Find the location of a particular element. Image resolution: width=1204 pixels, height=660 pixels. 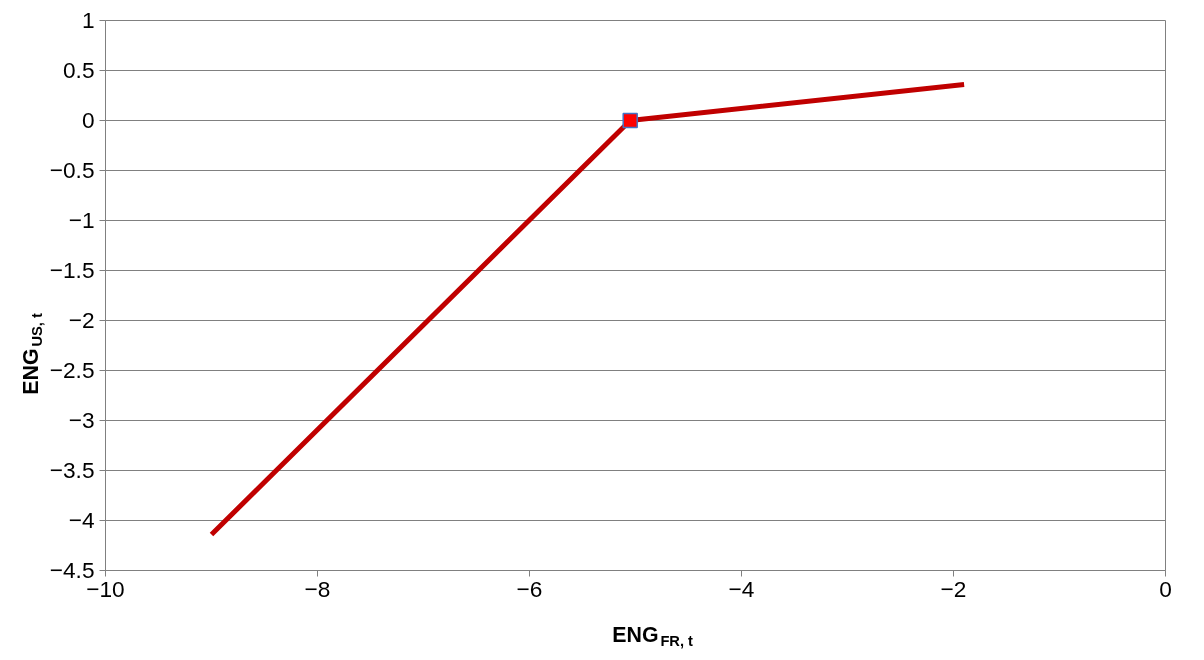

x-tick-label: −4 is located at coordinates (741, 588).